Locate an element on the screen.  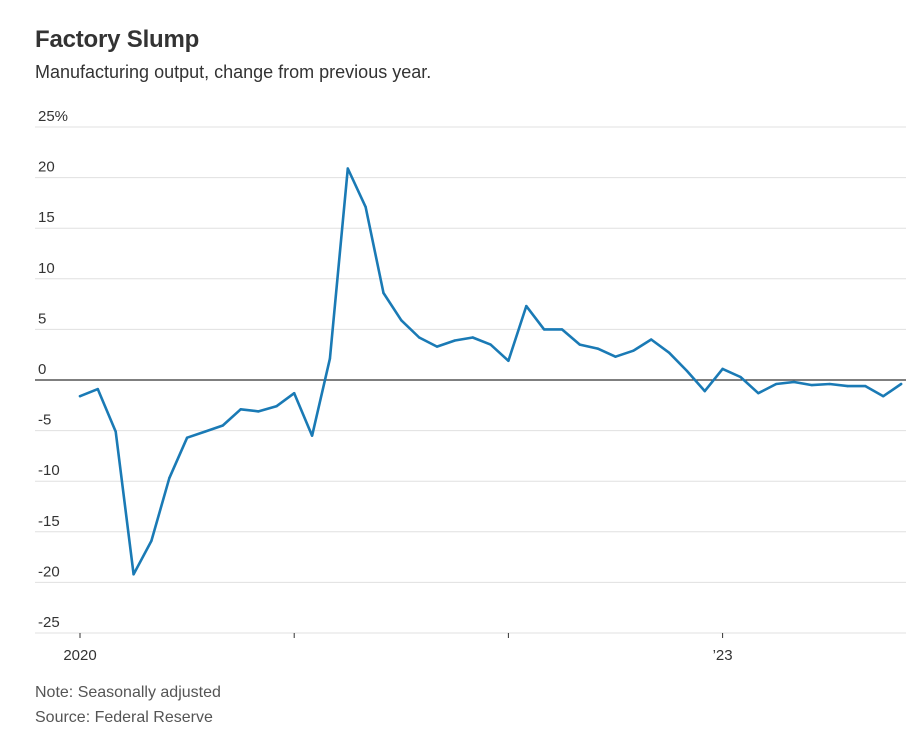
x-tick-label: 2020 is located at coordinates (79, 655).